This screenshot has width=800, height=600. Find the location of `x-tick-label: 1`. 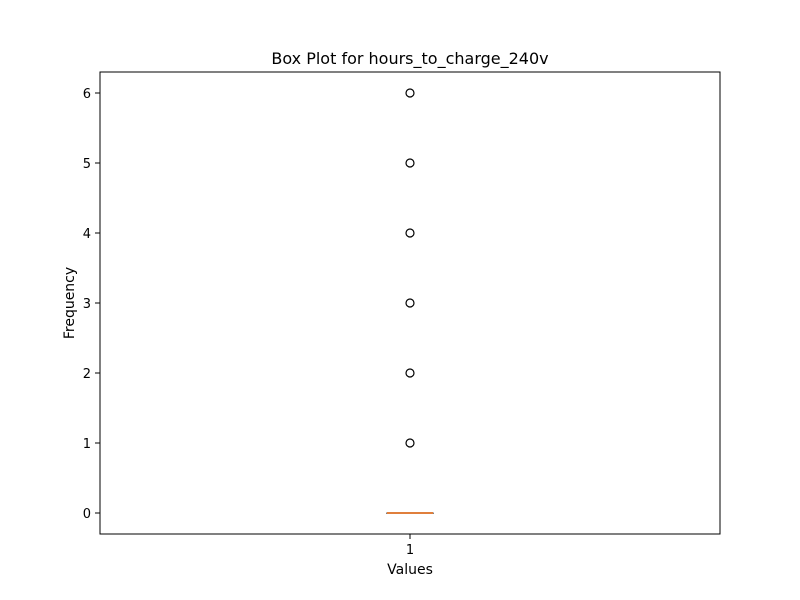

x-tick-label: 1 is located at coordinates (410, 550).